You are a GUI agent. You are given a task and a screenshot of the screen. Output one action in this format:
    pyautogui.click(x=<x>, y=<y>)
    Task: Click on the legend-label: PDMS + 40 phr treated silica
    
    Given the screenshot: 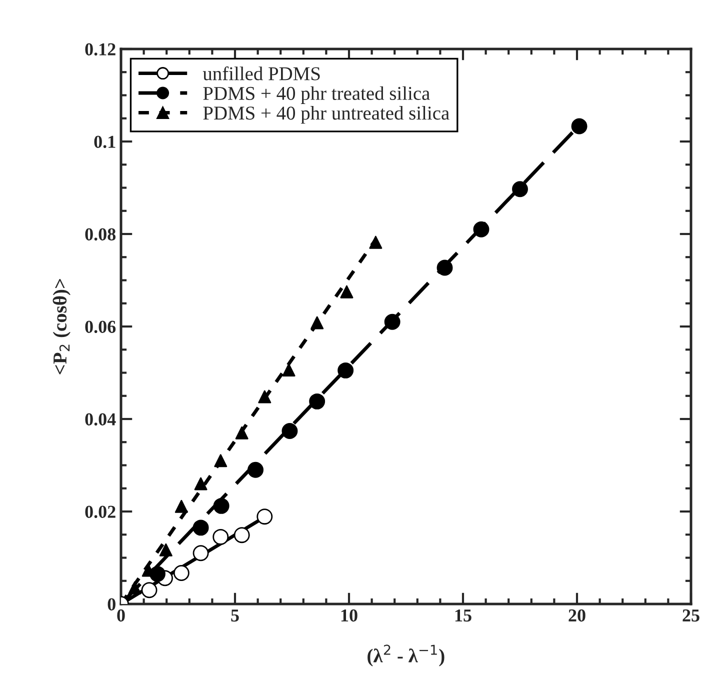 What is the action you would take?
    pyautogui.click(x=316, y=95)
    